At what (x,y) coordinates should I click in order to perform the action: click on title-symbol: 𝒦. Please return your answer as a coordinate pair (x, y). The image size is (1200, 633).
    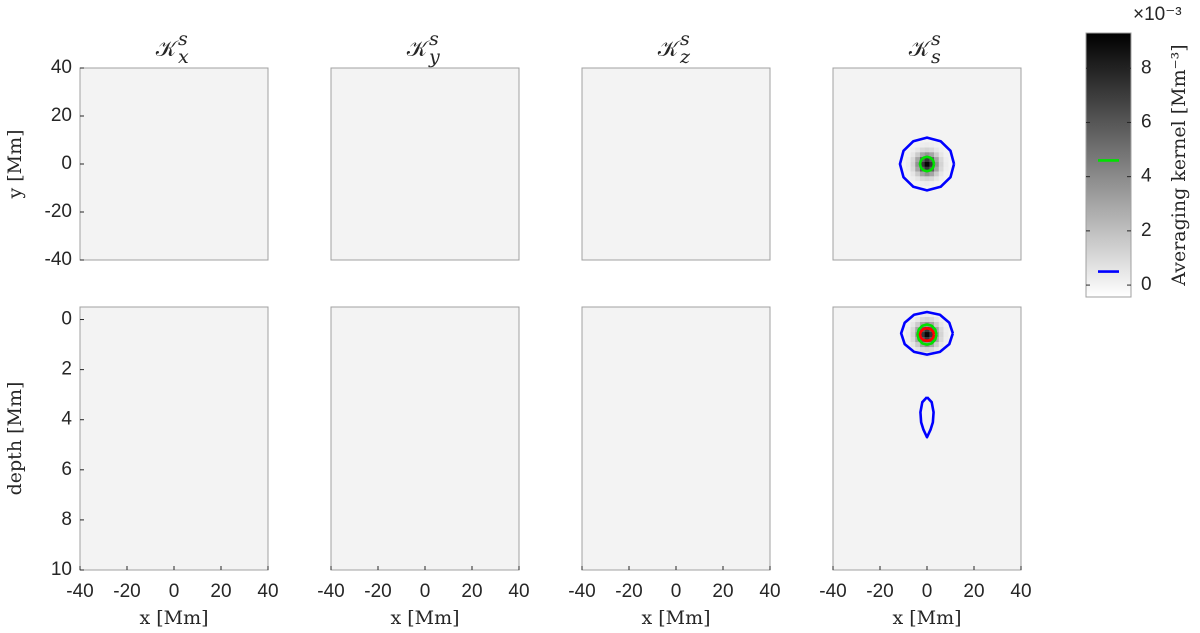
    Looking at the image, I should click on (669, 49).